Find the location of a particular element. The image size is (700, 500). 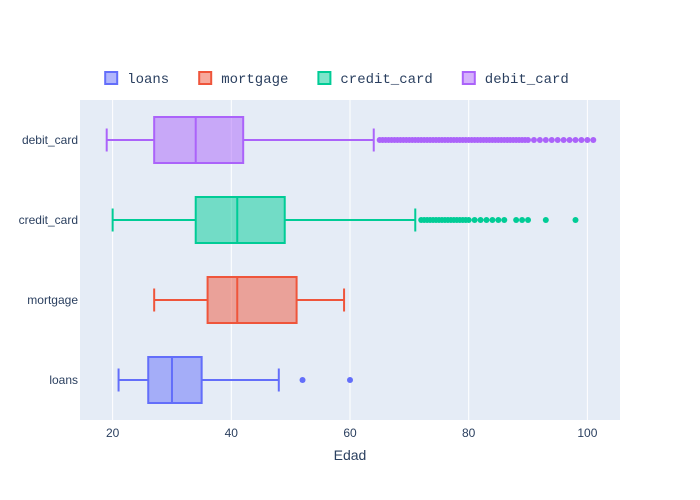

x-tick-label: 60 is located at coordinates (350, 433).